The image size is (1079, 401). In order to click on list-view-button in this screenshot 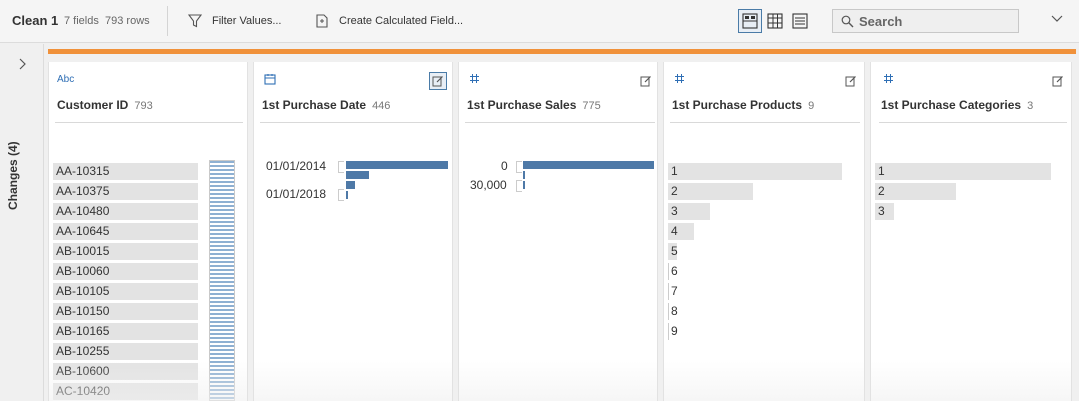, I will do `click(800, 21)`.